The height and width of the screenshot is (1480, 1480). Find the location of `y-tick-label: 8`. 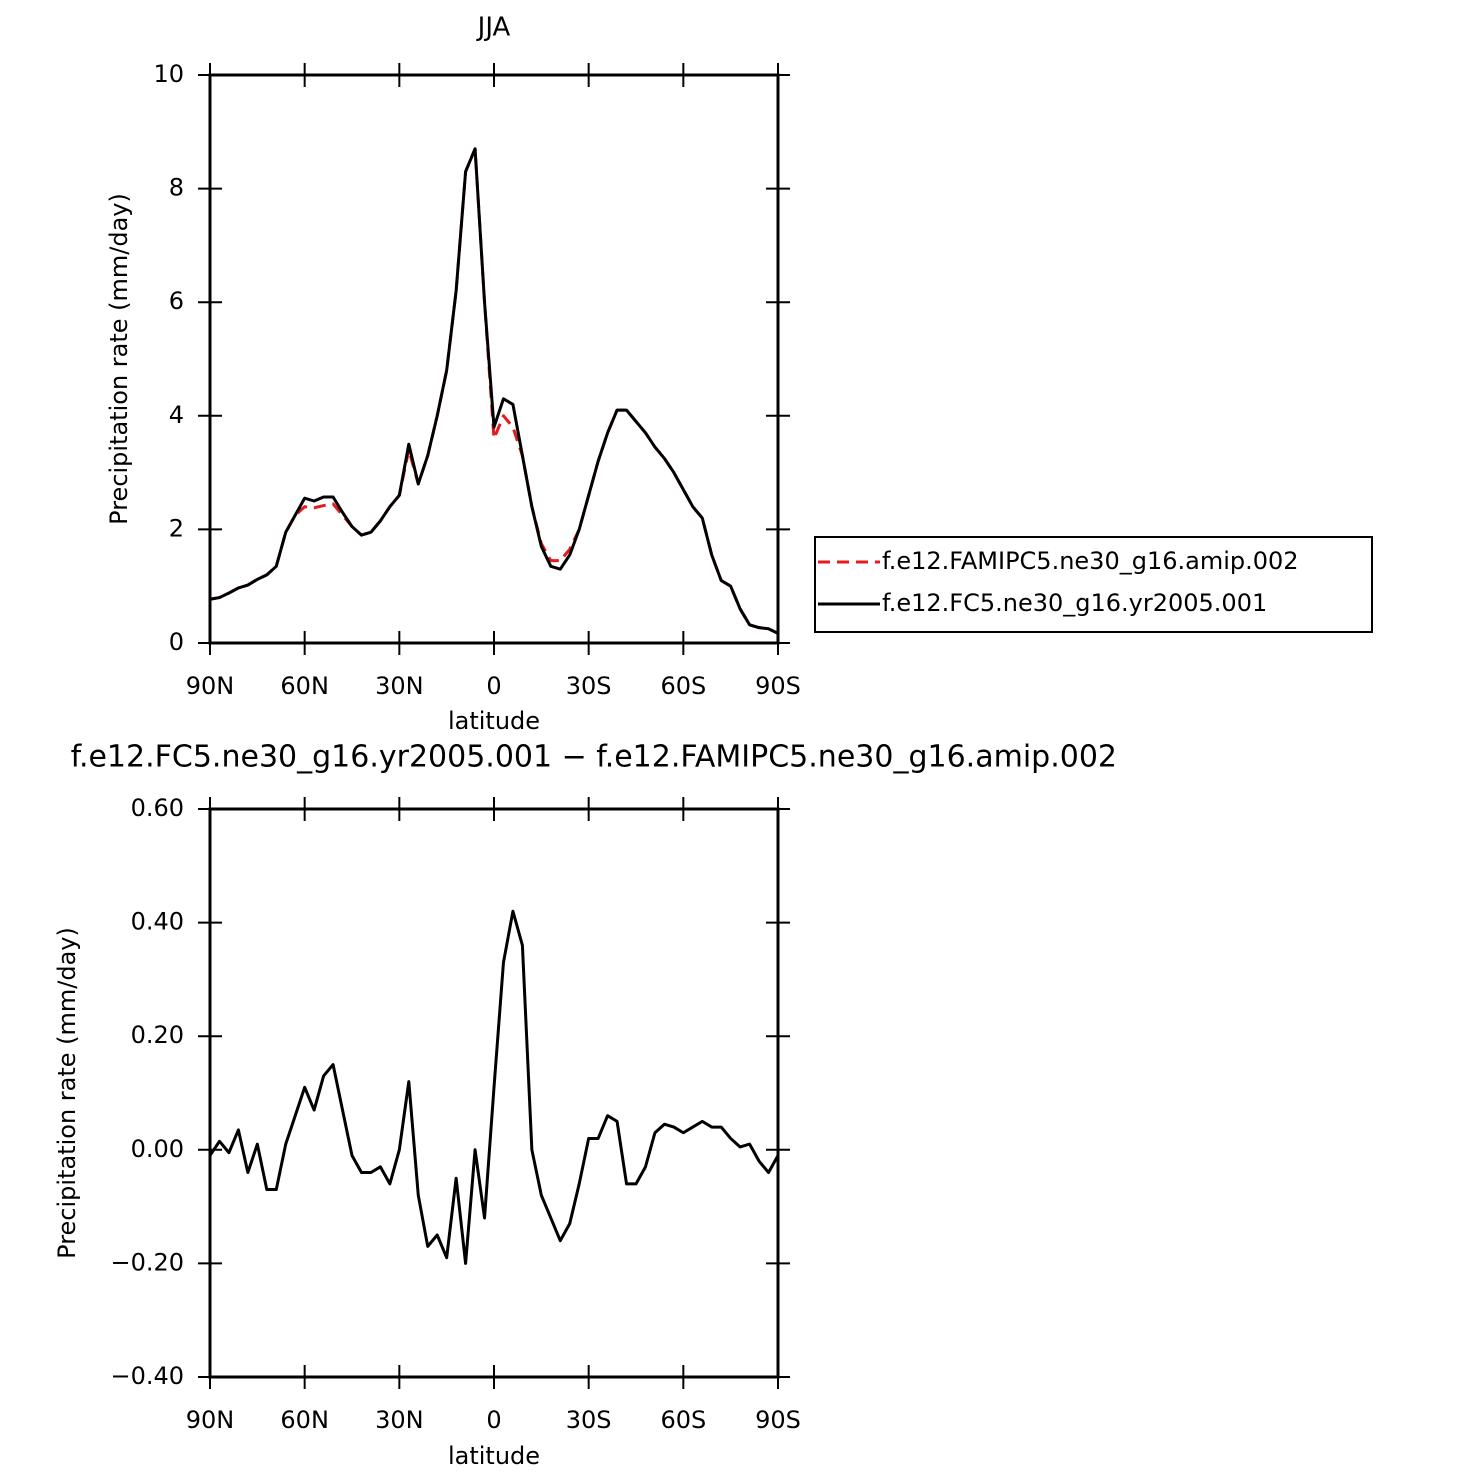

y-tick-label: 8 is located at coordinates (176, 188).